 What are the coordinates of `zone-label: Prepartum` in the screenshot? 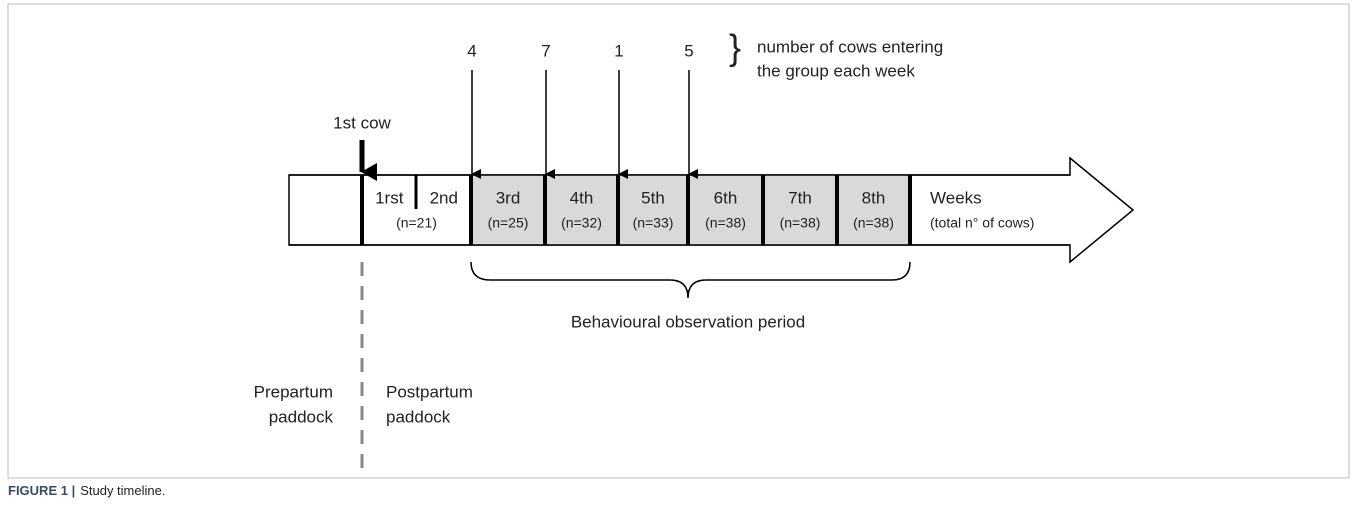 It's located at (293, 391).